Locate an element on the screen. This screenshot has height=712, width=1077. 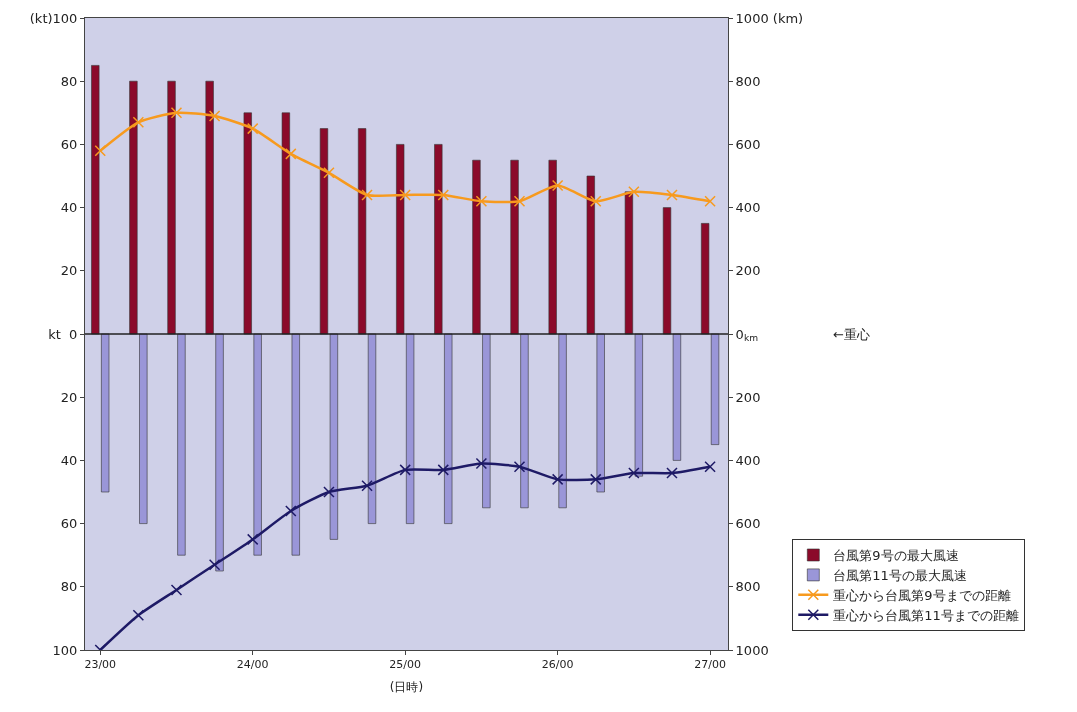
y2-tick-label: 1000 (km) is located at coordinates (769, 18).